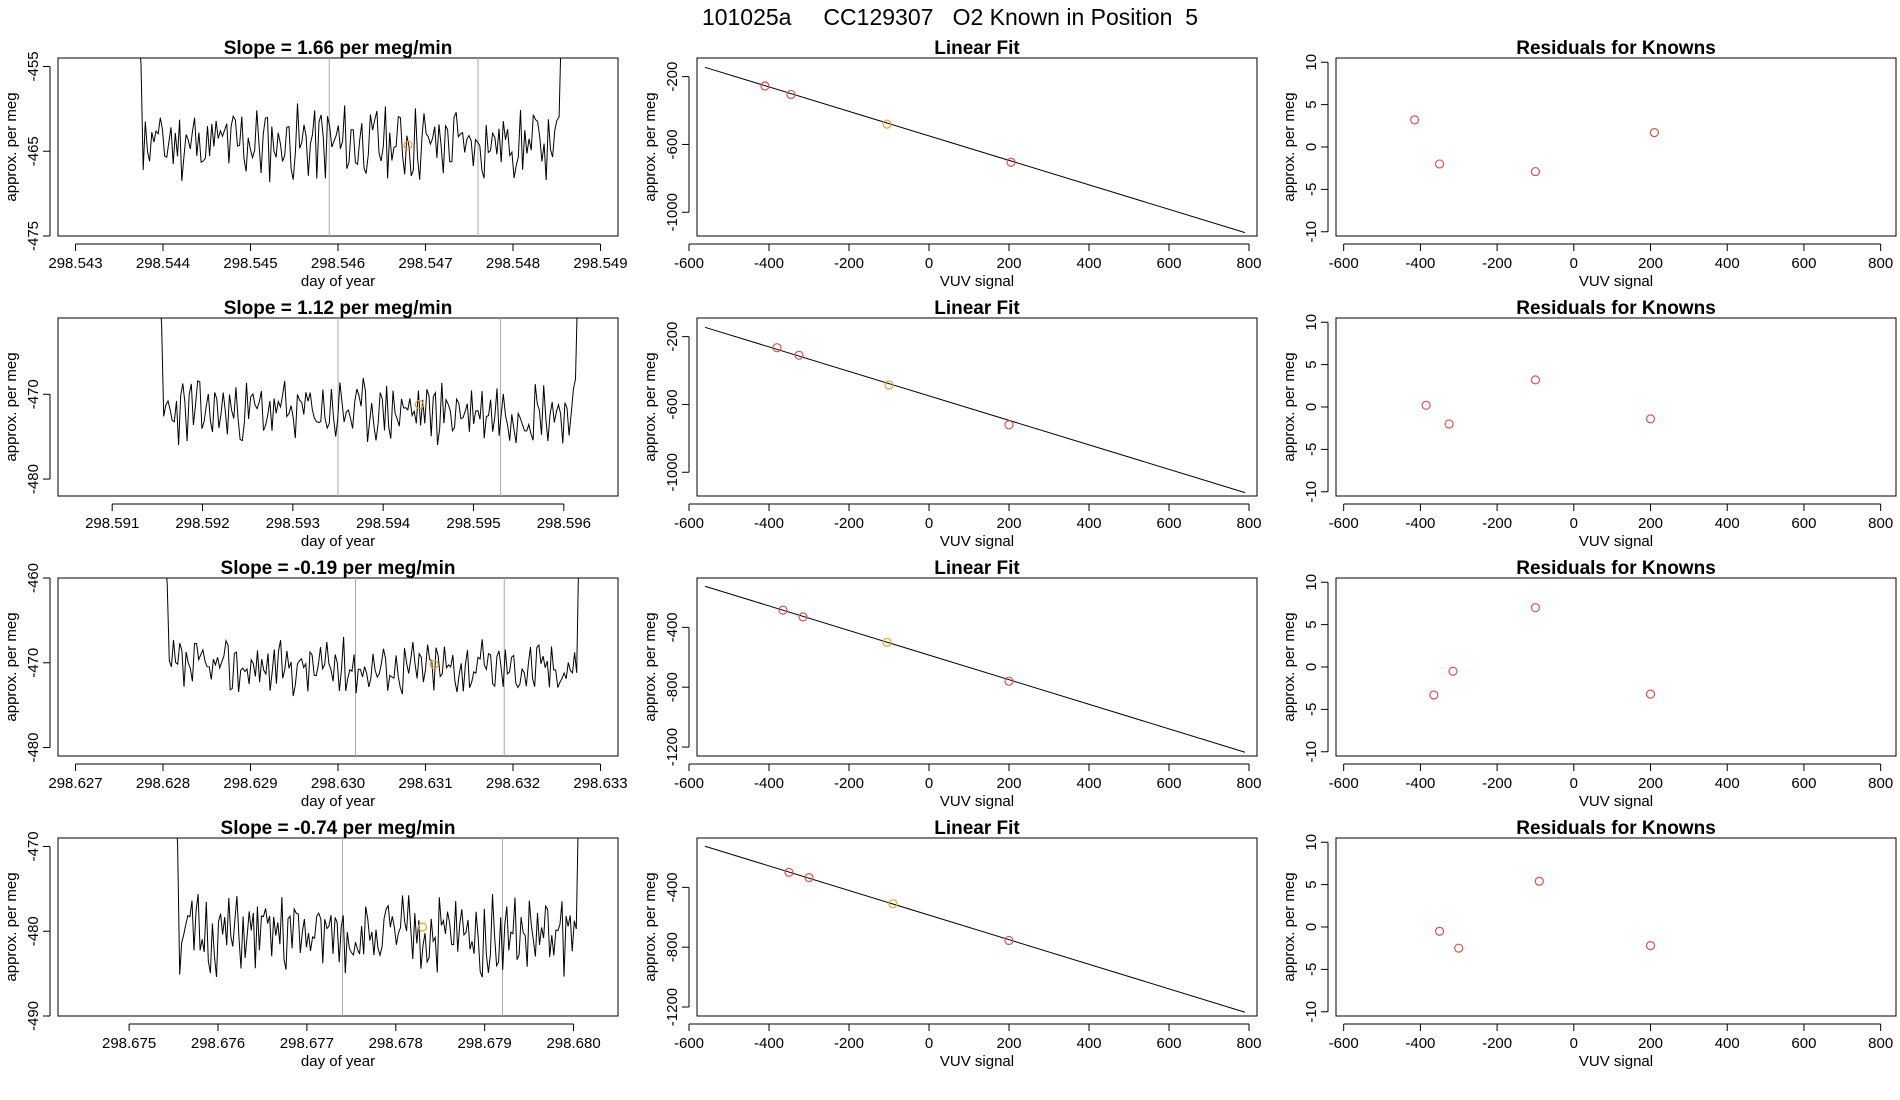 The width and height of the screenshot is (1900, 1100). What do you see at coordinates (950, 17) in the screenshot?
I see `figure-title: 101025a CC129307 O2 Known in Position 5` at bounding box center [950, 17].